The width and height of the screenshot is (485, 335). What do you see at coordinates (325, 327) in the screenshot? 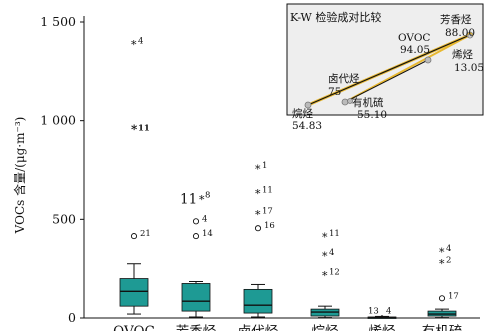
I see `x-category-label: 烷烃` at bounding box center [325, 327].